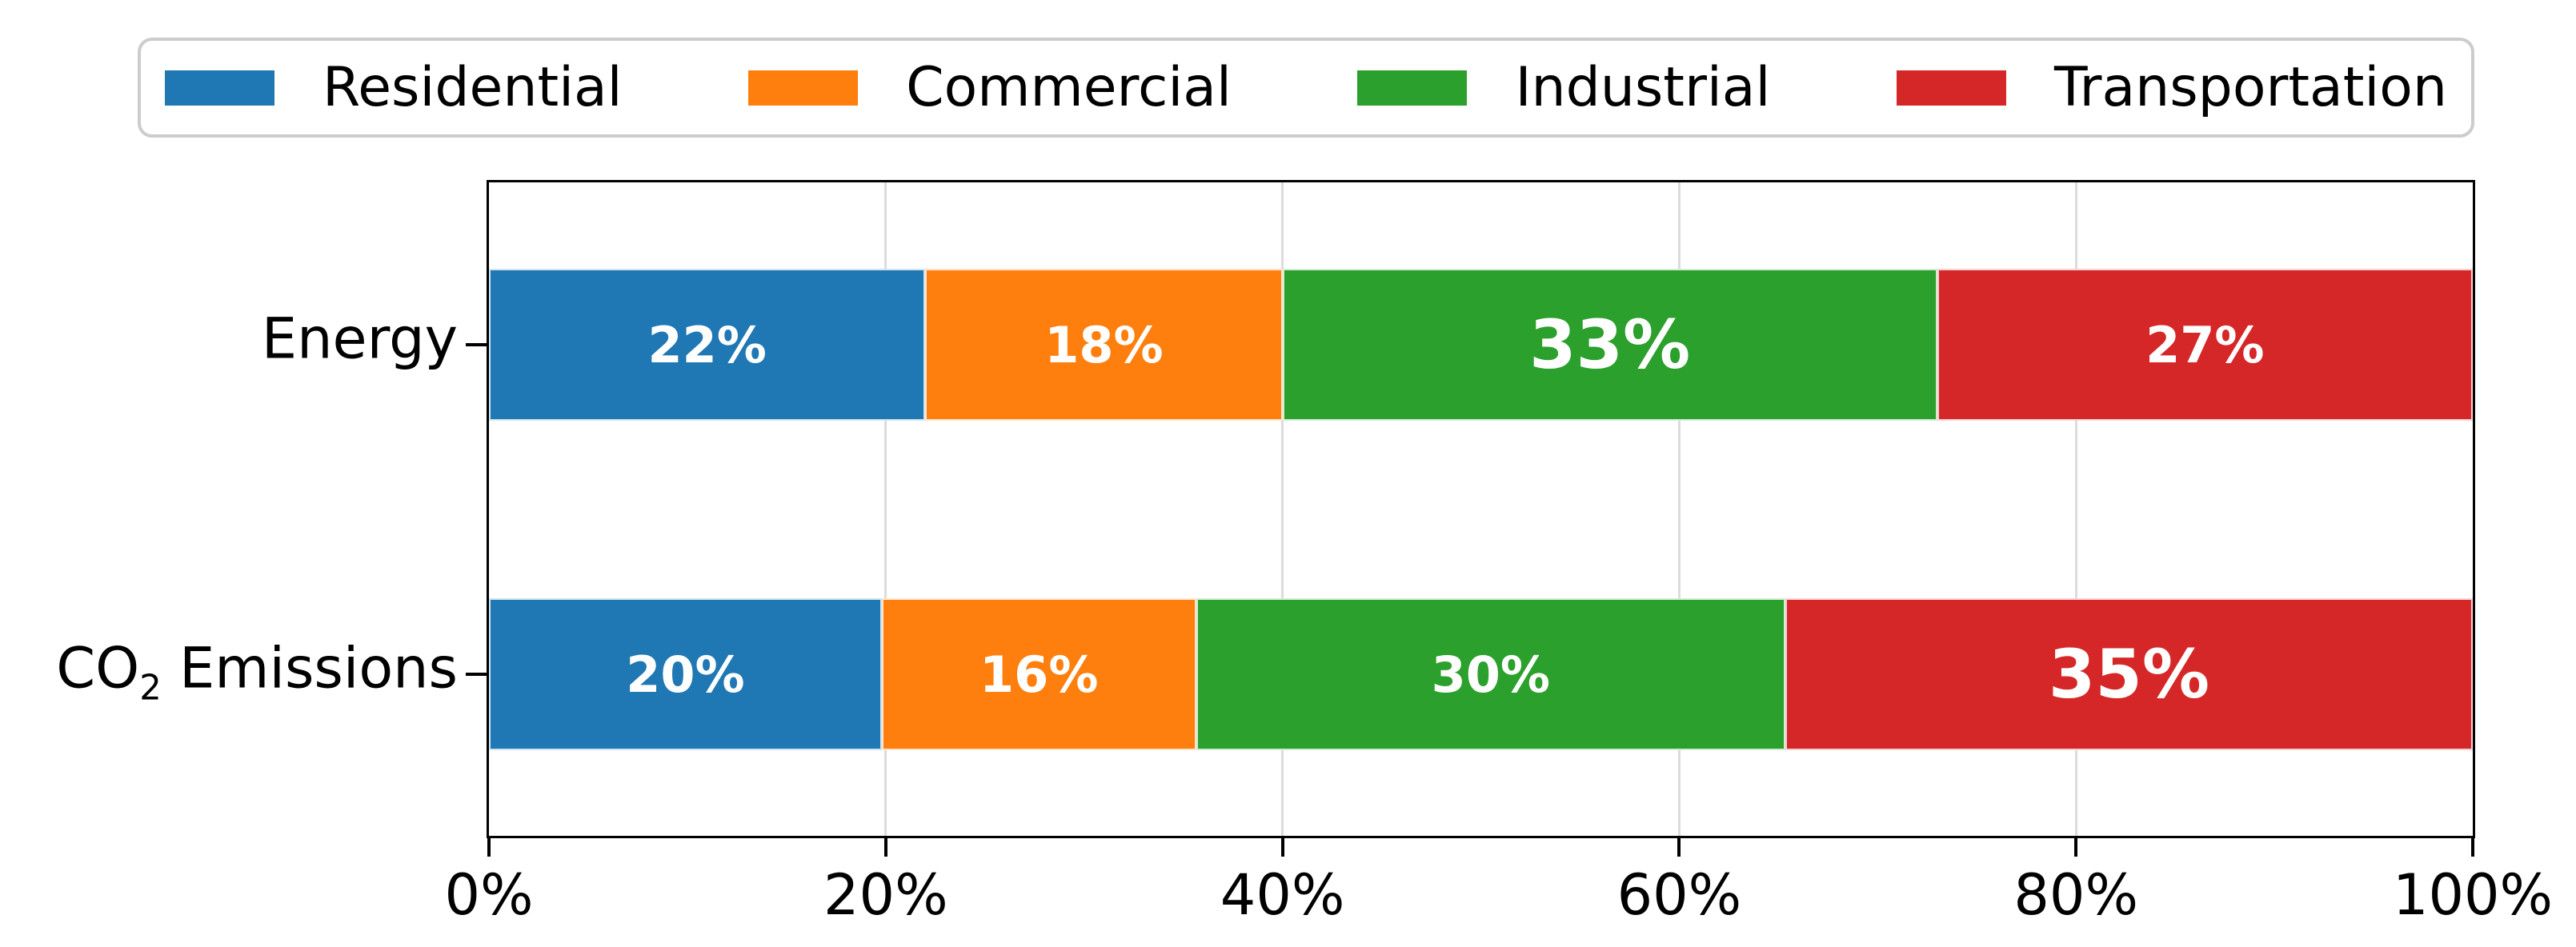  I want to click on bar-segment-commercial: 16%, so click(1038, 674).